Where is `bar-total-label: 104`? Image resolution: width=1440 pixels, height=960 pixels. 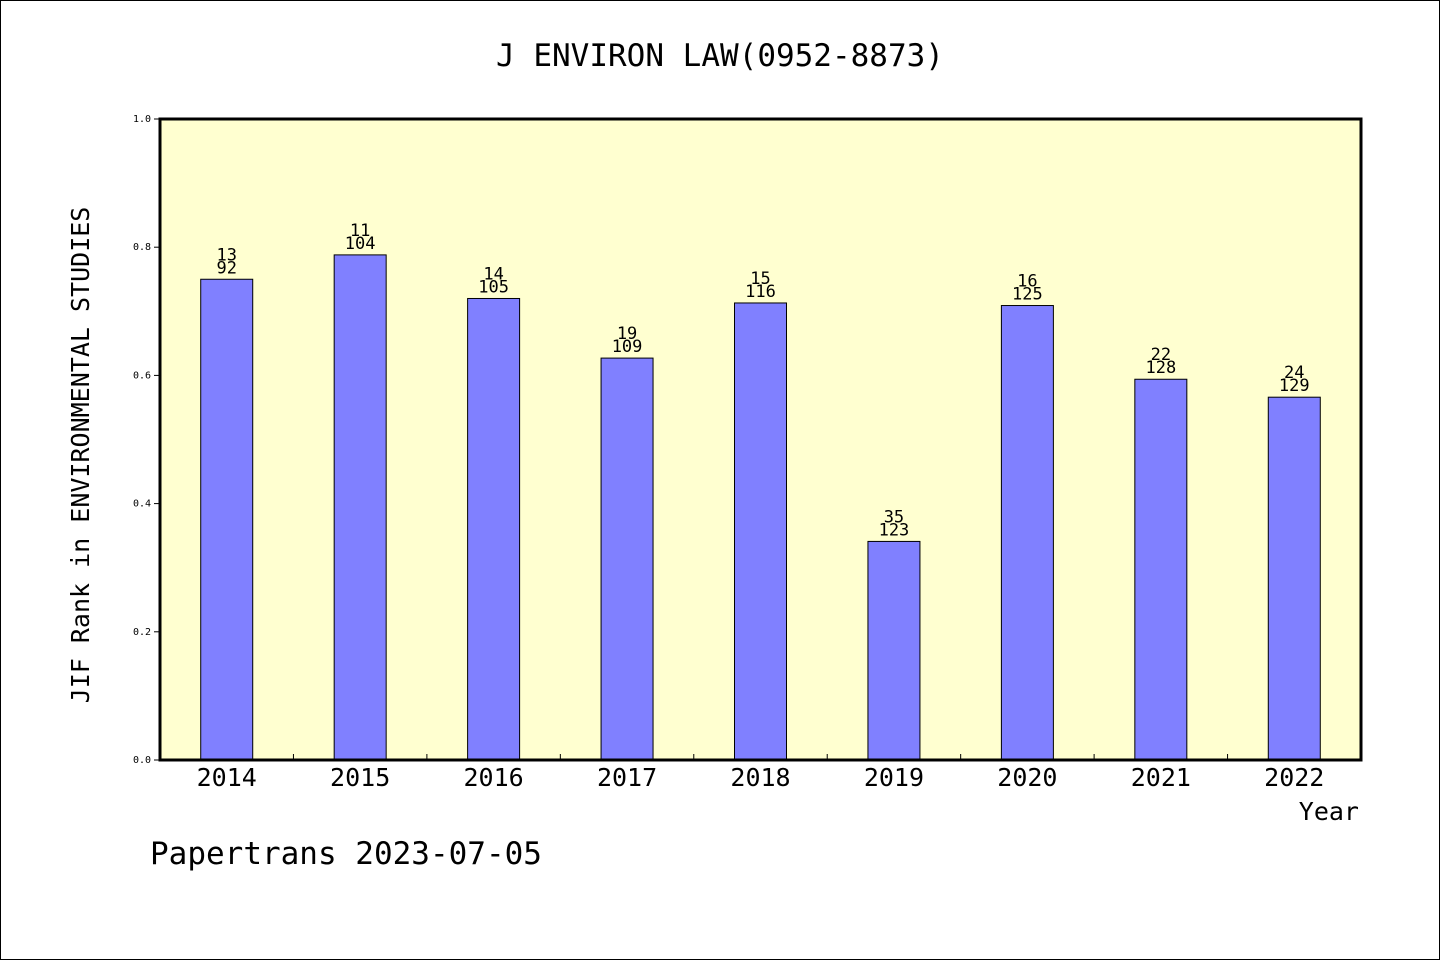
bar-total-label: 104 is located at coordinates (360, 244).